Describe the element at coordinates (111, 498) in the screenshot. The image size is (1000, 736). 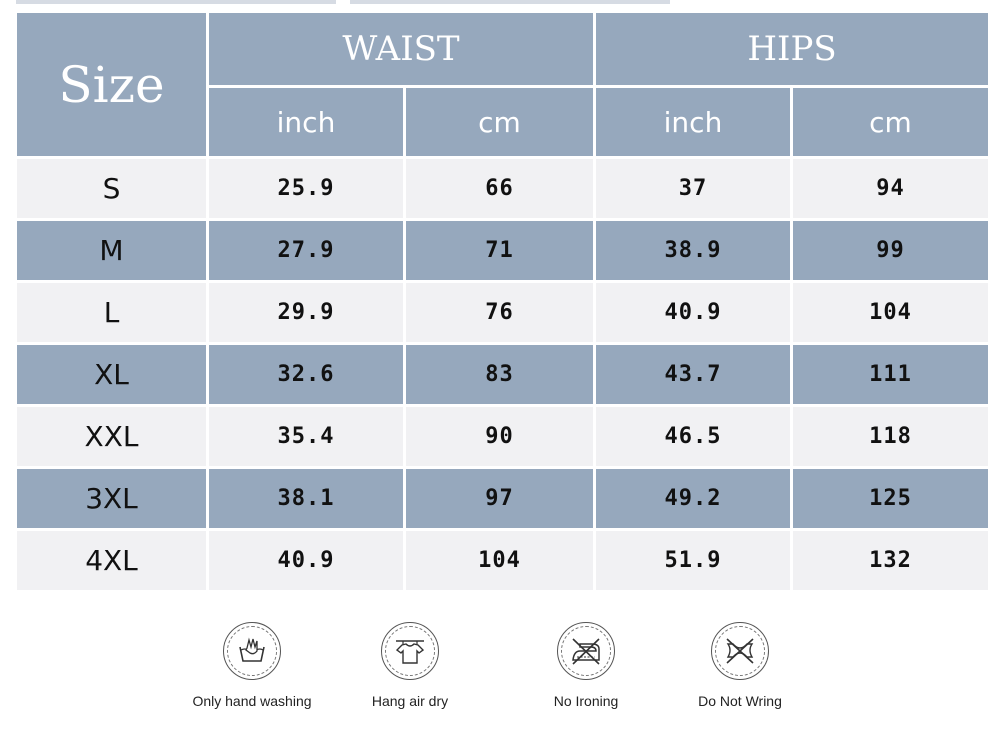
I see `size-cell: 3XL` at that location.